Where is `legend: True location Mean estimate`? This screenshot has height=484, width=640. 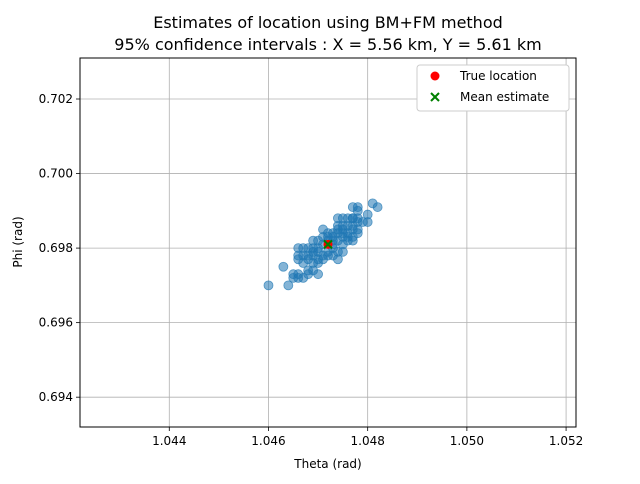
legend: True location Mean estimate is located at coordinates (493, 88).